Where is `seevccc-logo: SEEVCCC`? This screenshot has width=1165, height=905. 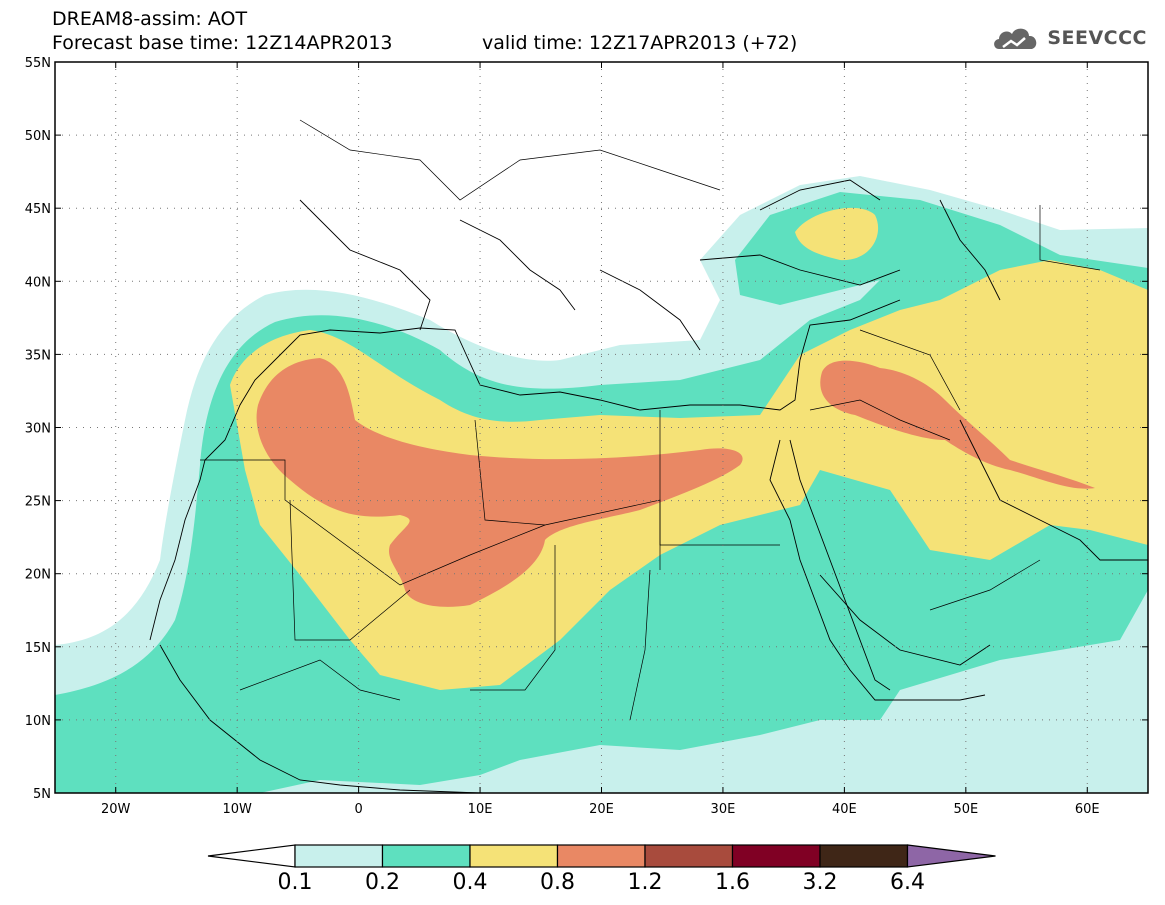 seevccc-logo: SEEVCCC is located at coordinates (1069, 38).